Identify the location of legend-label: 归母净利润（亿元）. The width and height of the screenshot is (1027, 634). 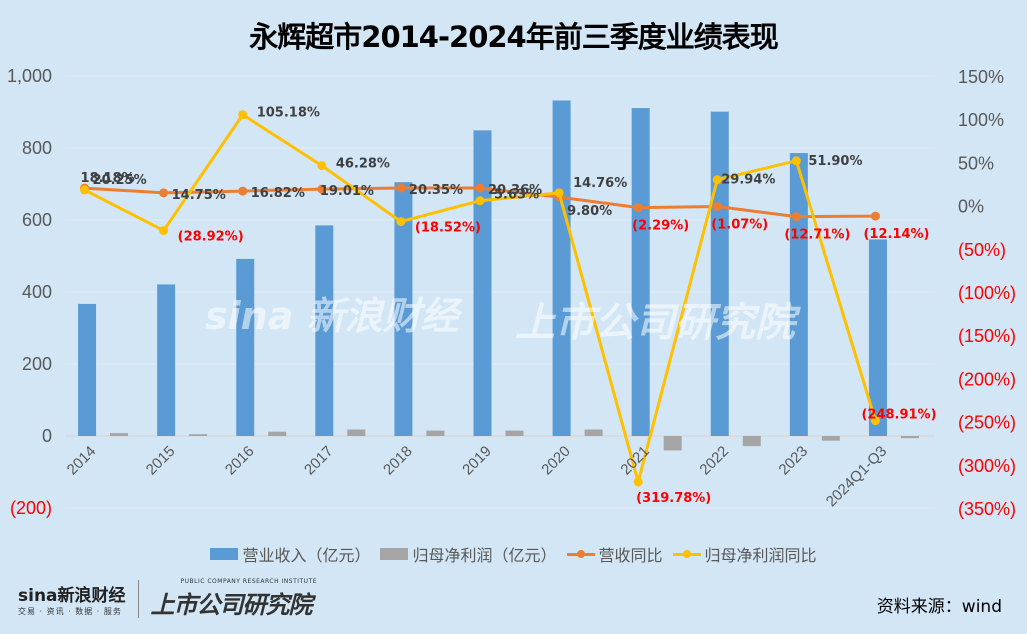
(484, 555).